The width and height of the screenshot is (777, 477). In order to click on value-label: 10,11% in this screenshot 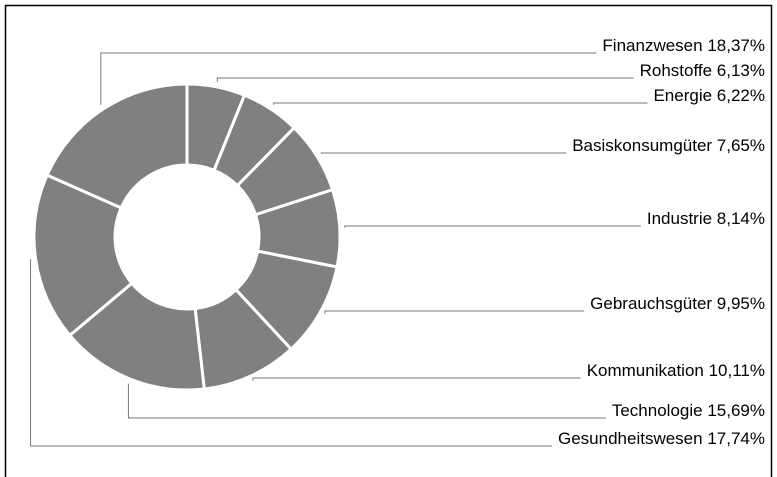, I will do `click(737, 370)`.